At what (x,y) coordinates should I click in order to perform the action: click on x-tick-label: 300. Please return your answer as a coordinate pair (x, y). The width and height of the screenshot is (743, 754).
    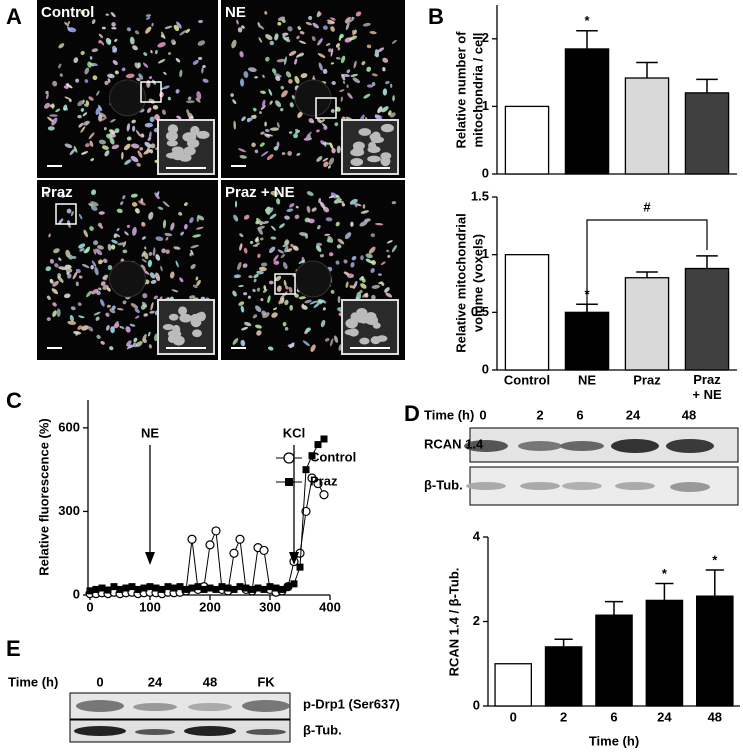
    Looking at the image, I should click on (270, 606).